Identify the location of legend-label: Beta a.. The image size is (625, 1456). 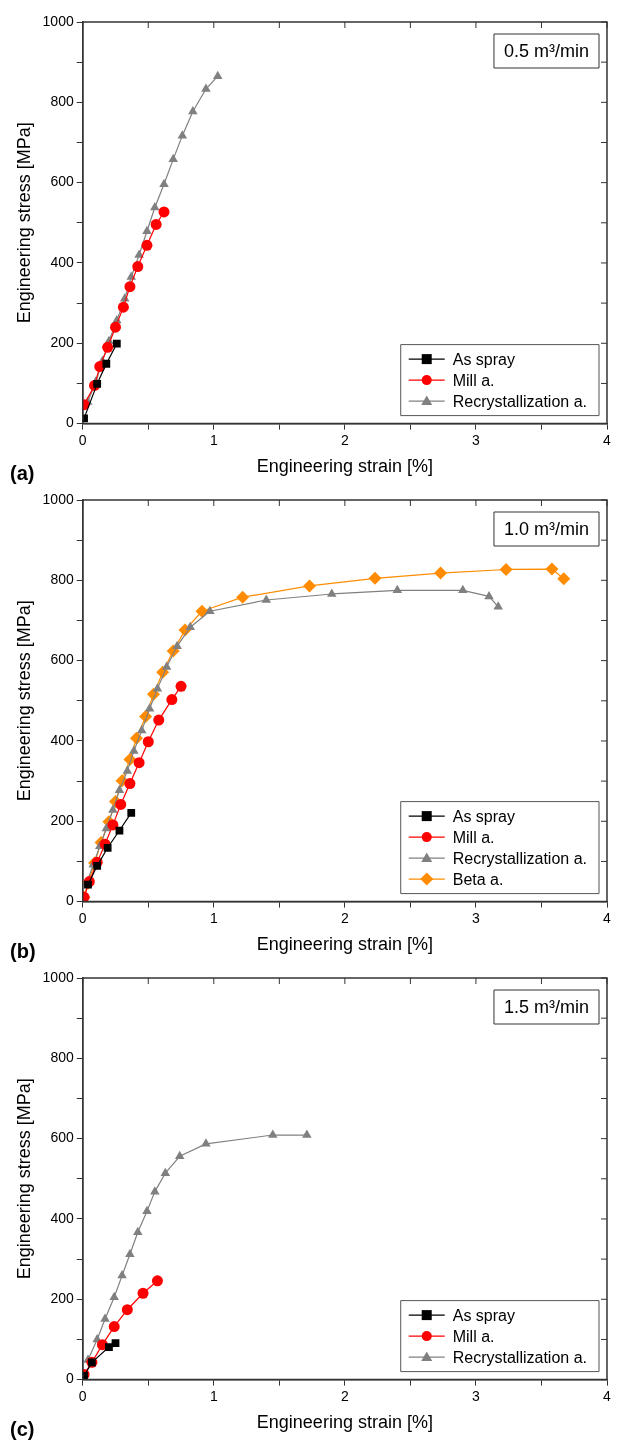
(478, 879).